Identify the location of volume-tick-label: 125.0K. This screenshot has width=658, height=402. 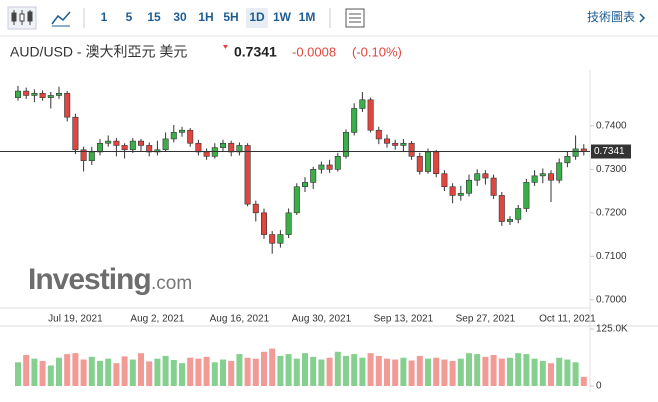
(612, 329).